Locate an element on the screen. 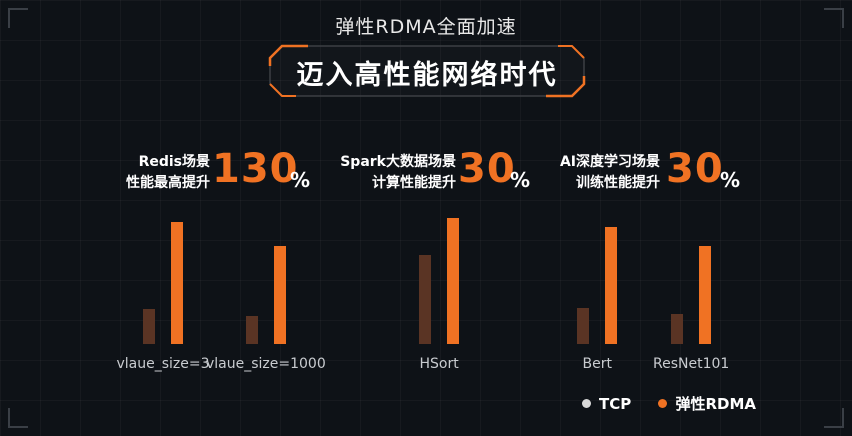 Image resolution: width=852 pixels, height=436 pixels. stat-label-line1: Redis场景 is located at coordinates (174, 162).